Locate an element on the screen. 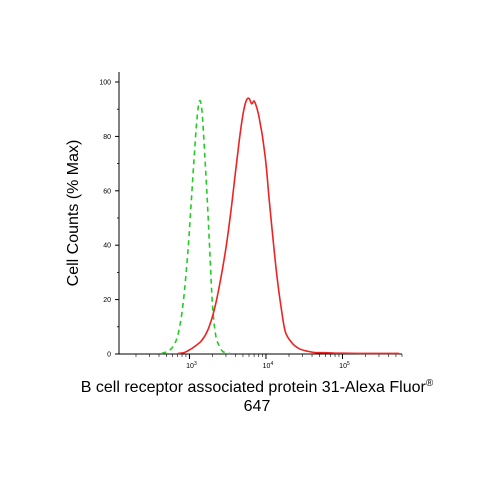 This screenshot has width=500, height=500. x-tick-label-exponent: 4 is located at coordinates (271, 364).